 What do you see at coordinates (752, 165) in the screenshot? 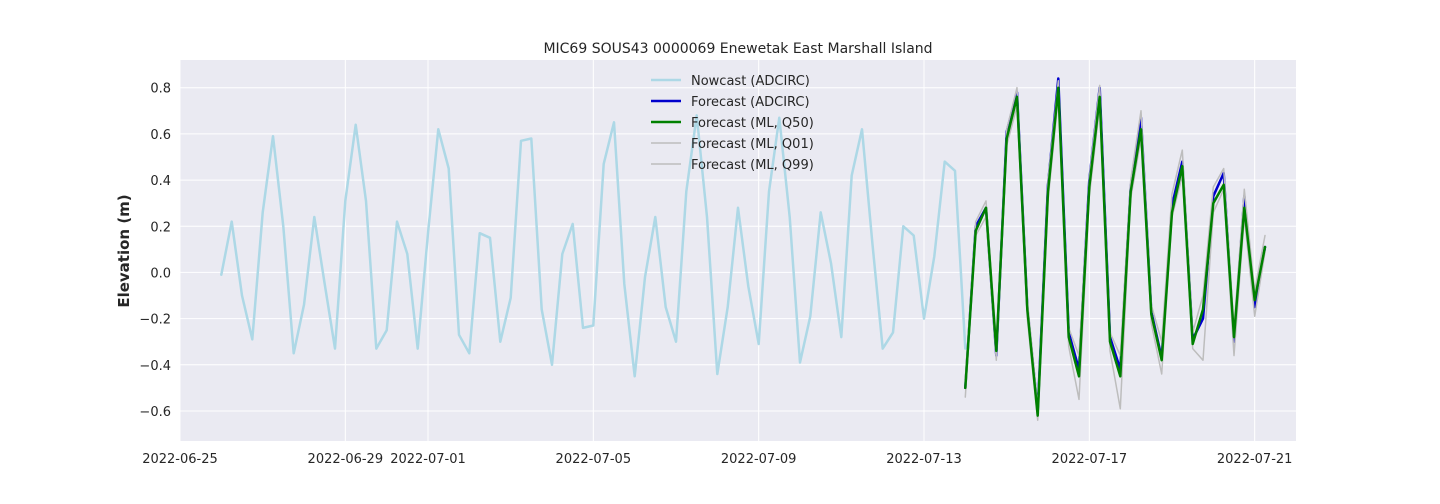
I see `legend-label: Forecast (ML, Q99)` at bounding box center [752, 165].